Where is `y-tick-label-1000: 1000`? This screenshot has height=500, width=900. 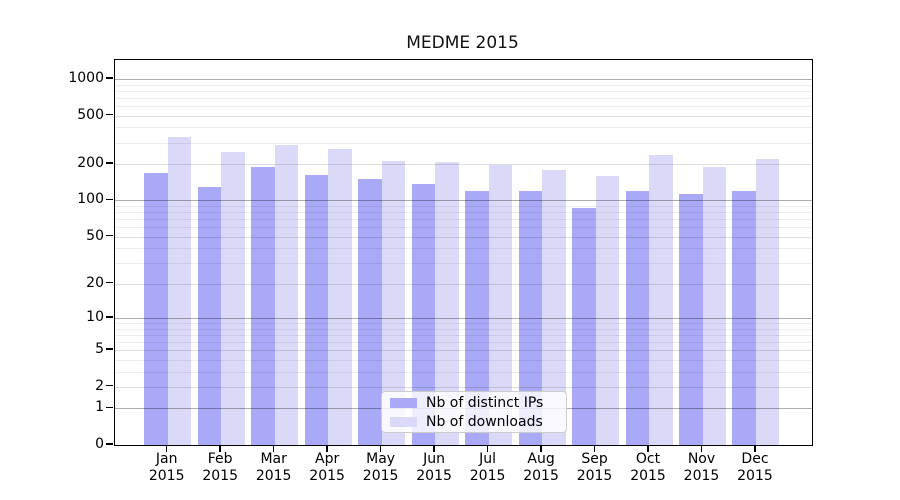 y-tick-label-1000: 1000 is located at coordinates (86, 77).